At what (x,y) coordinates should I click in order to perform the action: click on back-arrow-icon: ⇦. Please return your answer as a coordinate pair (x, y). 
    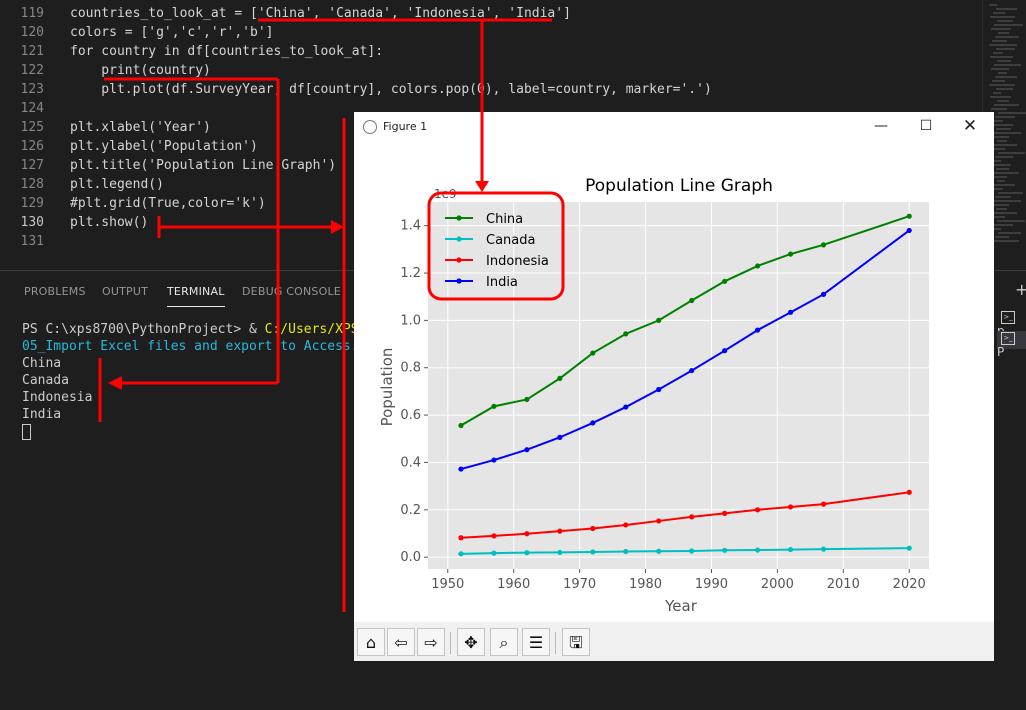
    Looking at the image, I should click on (401, 642).